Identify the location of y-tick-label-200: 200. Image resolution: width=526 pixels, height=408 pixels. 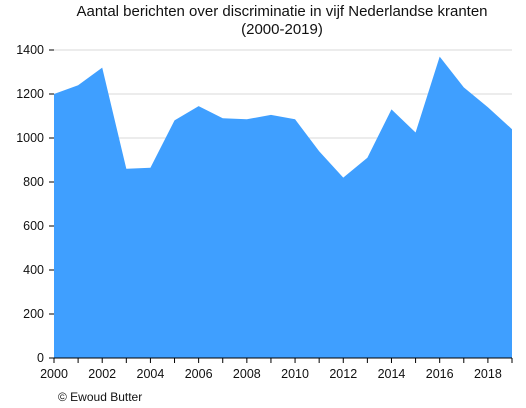
(33, 314).